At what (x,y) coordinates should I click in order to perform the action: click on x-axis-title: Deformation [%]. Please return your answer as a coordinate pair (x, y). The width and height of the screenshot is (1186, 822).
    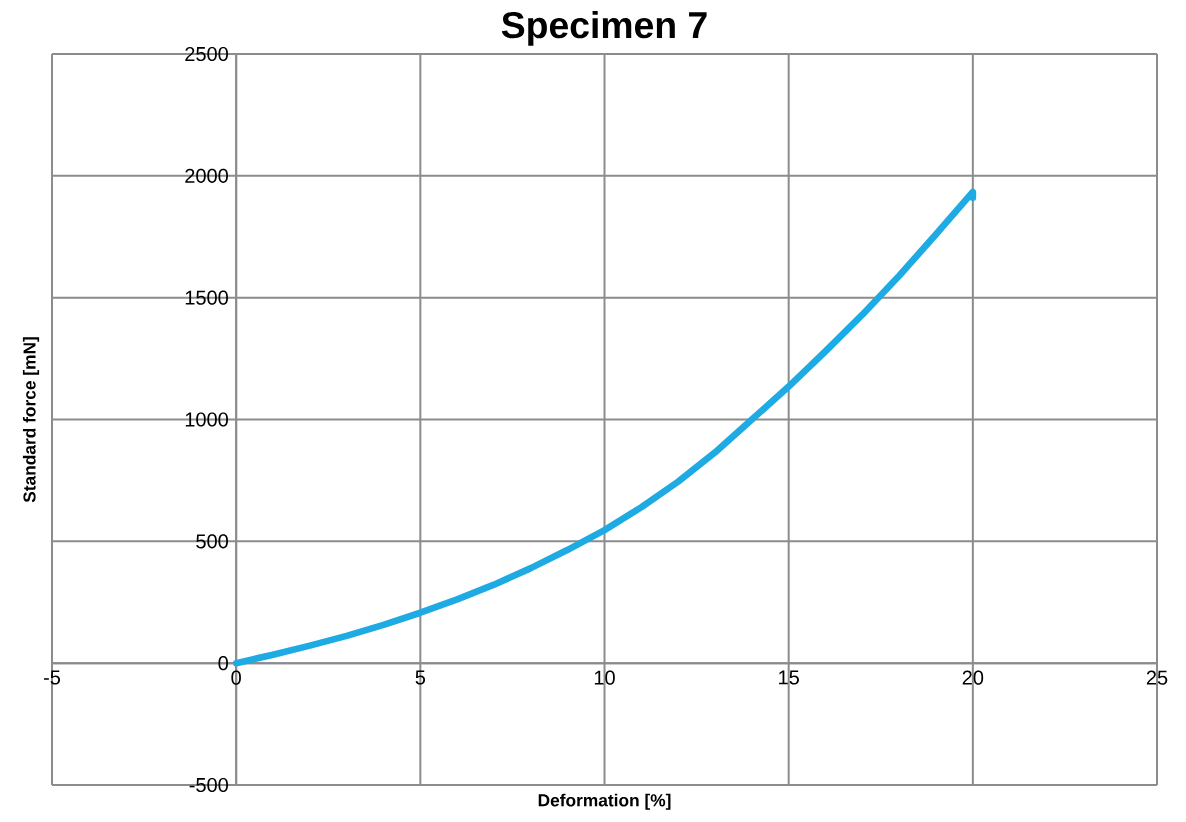
    Looking at the image, I should click on (604, 801).